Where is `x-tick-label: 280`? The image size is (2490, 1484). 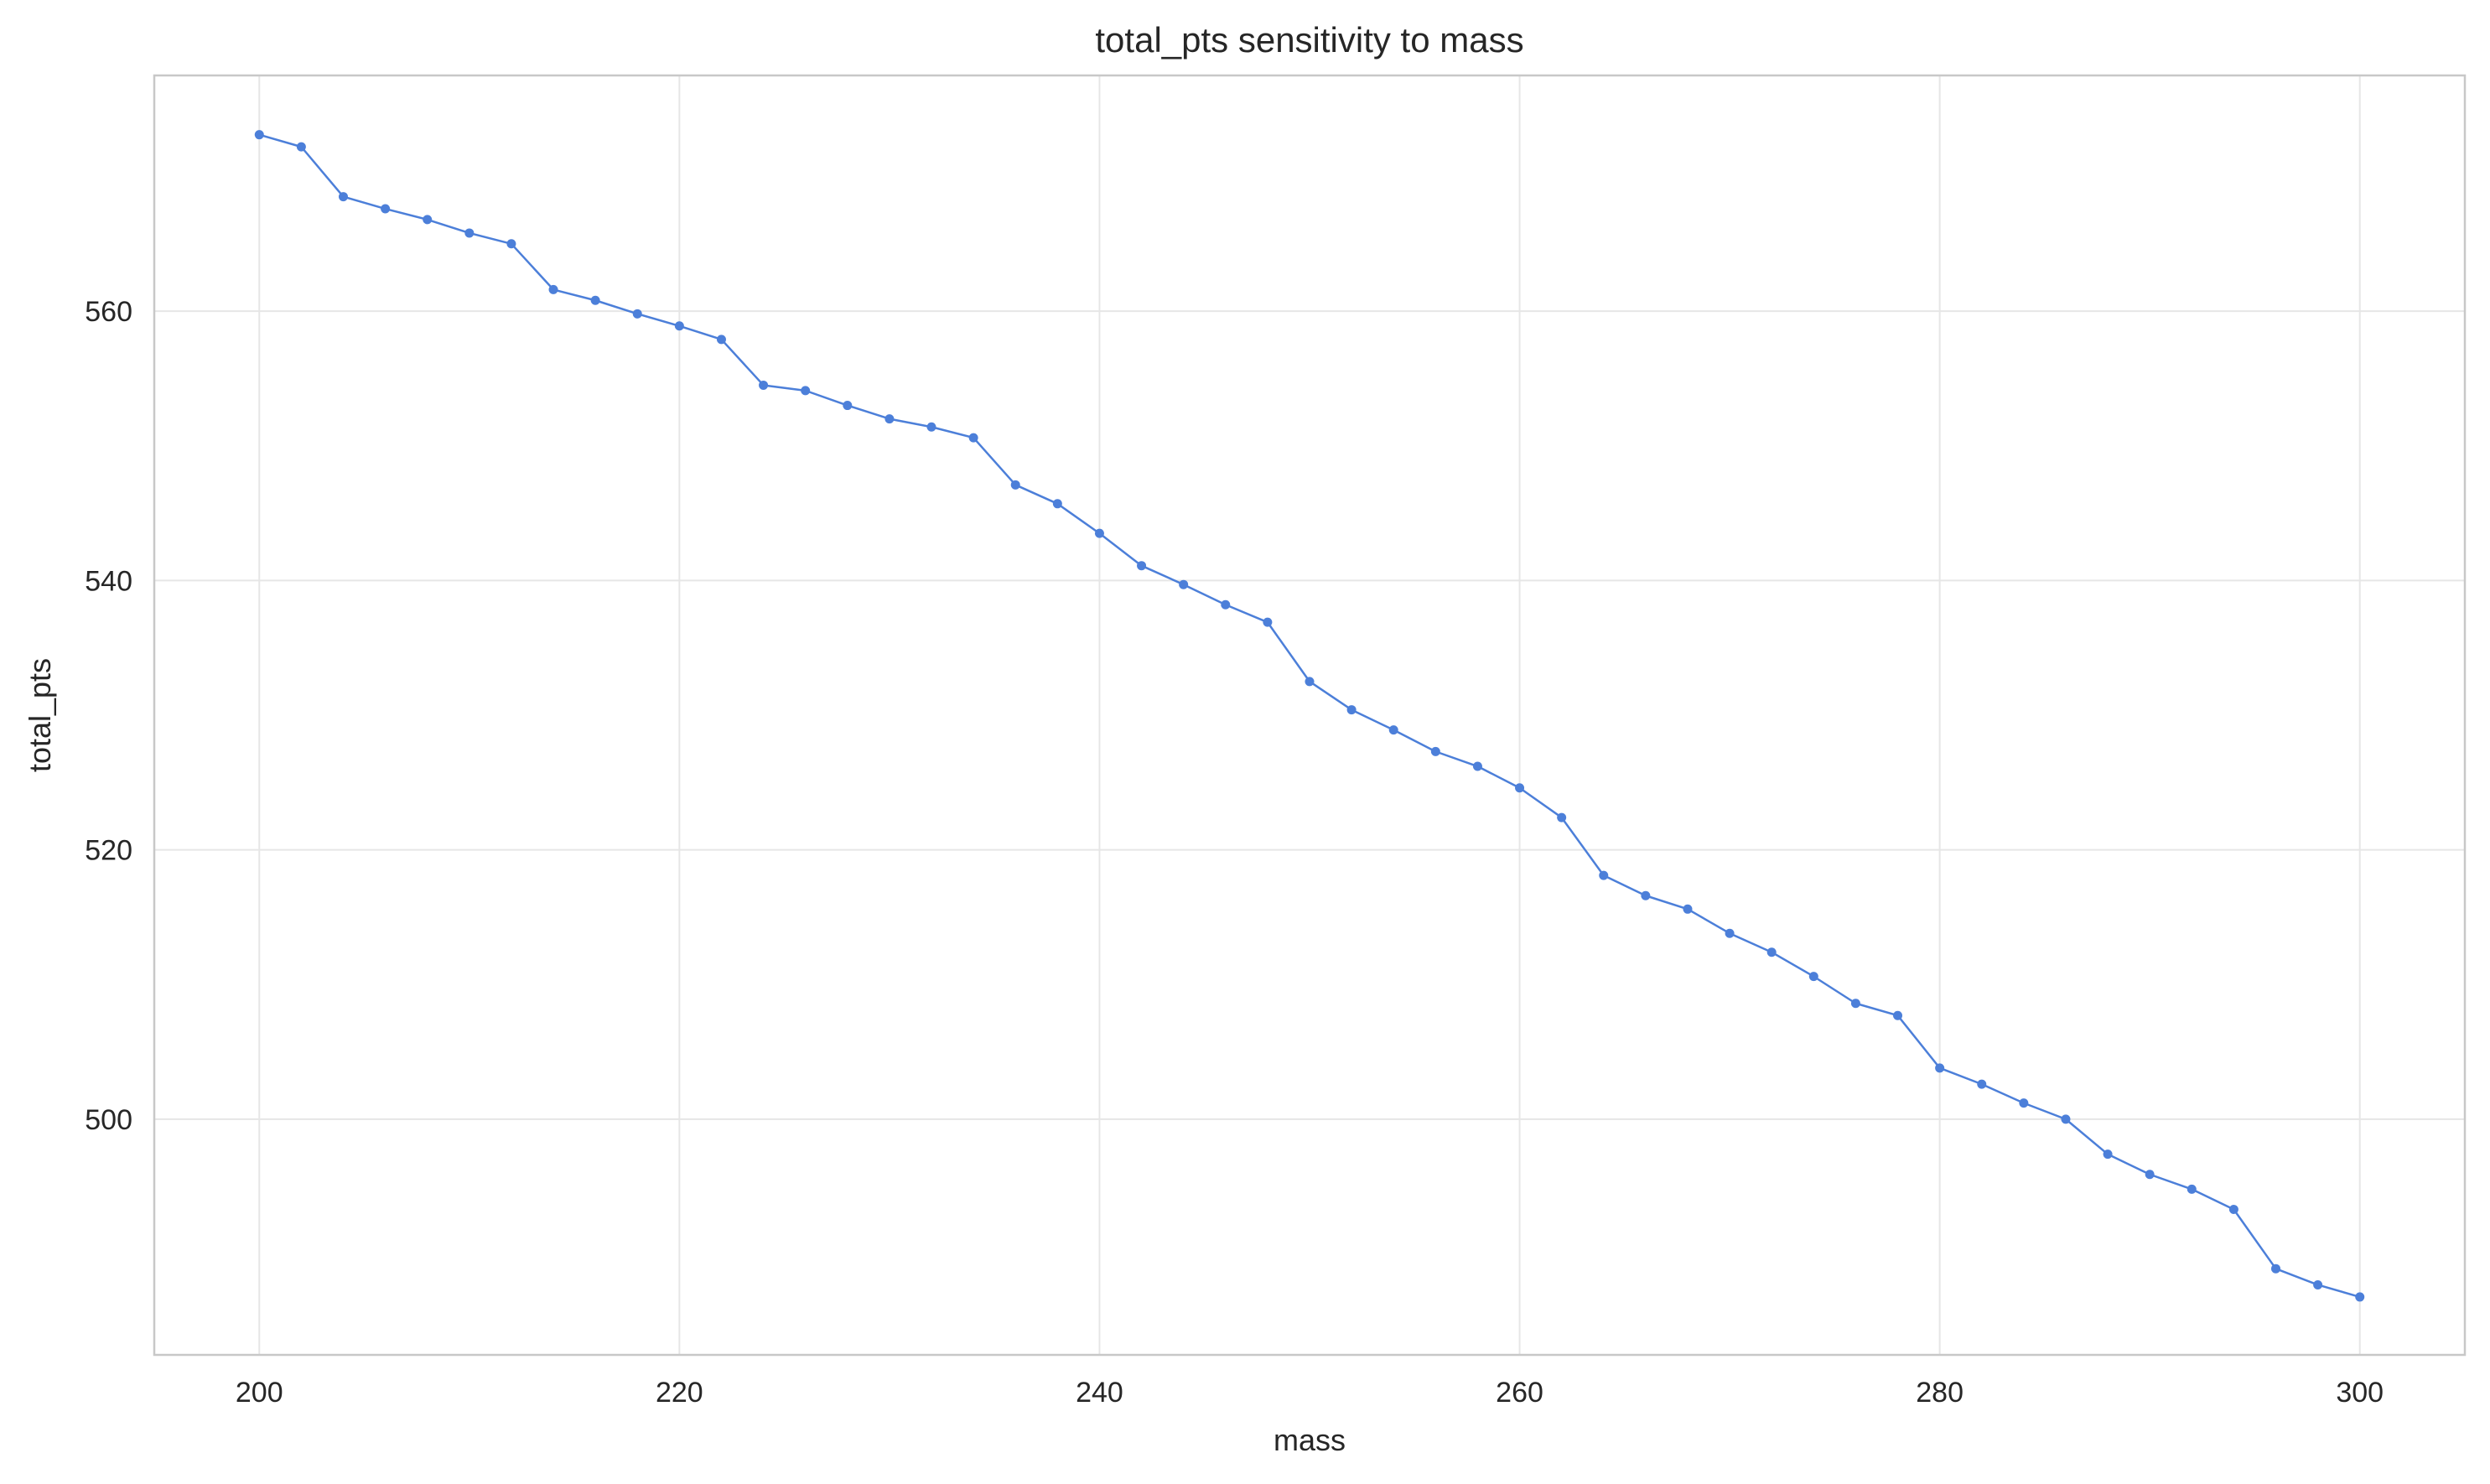 x-tick-label: 280 is located at coordinates (1939, 1393).